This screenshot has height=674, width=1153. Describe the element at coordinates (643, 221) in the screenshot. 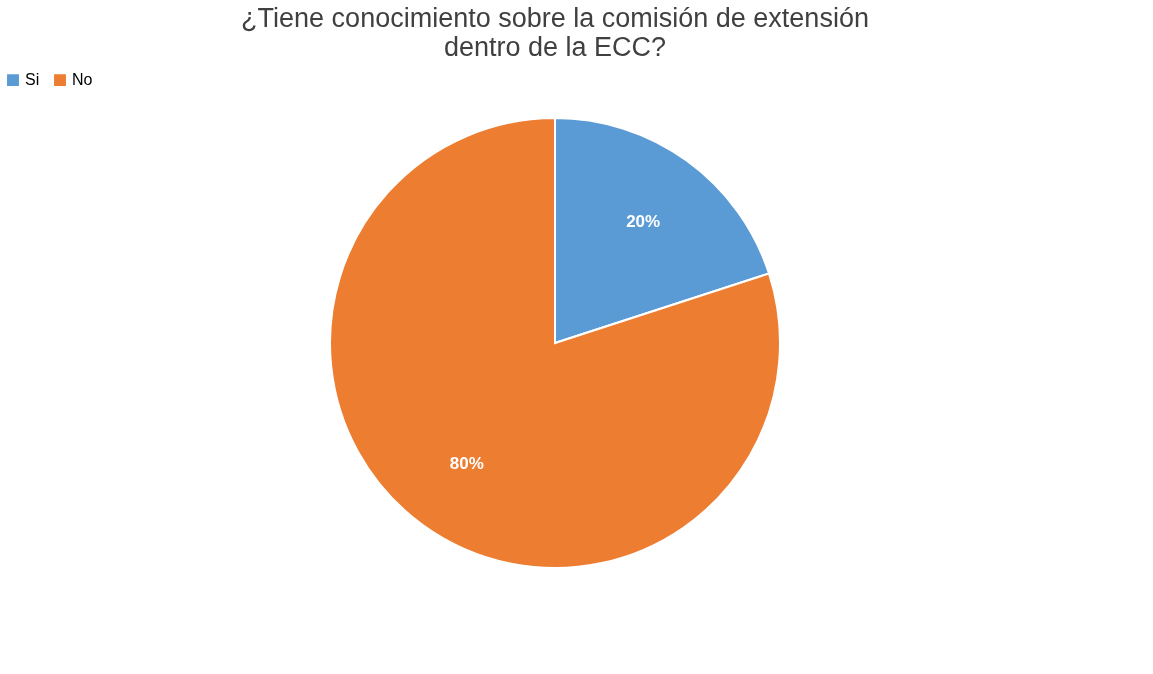

I see `data-label: 20%` at that location.